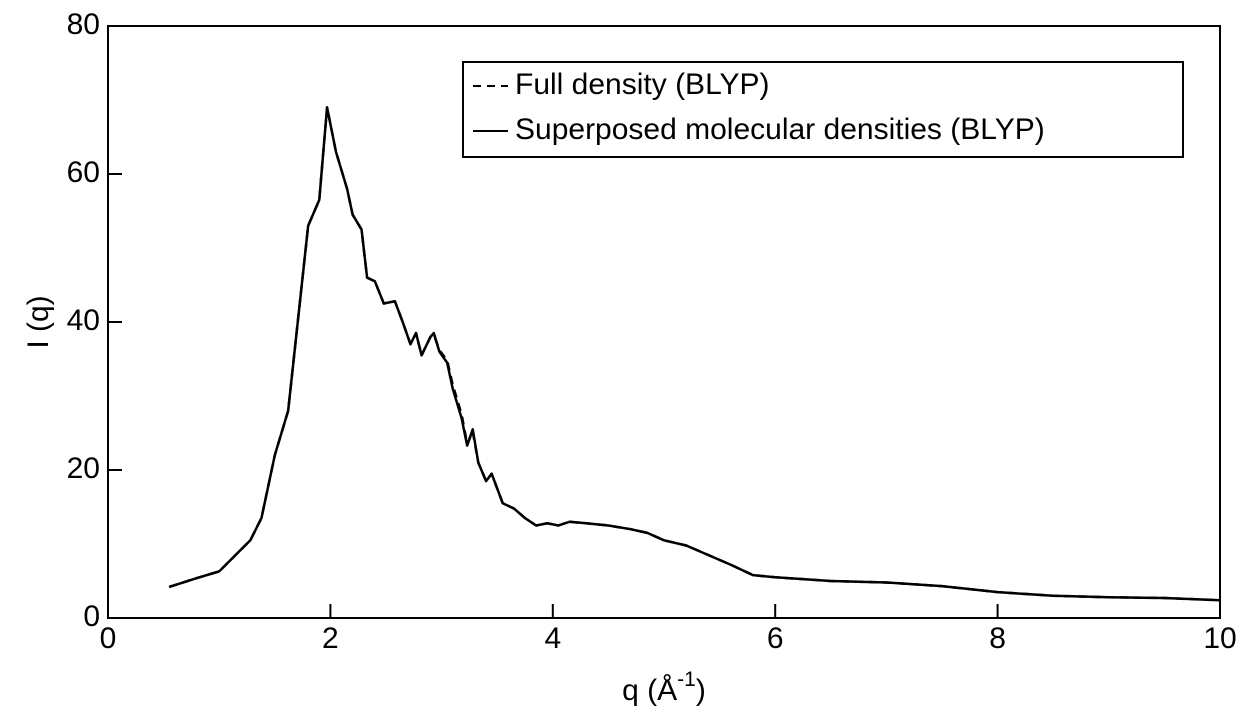 The height and width of the screenshot is (721, 1249). I want to click on x-axis-label-base: q (Å, so click(649, 690).